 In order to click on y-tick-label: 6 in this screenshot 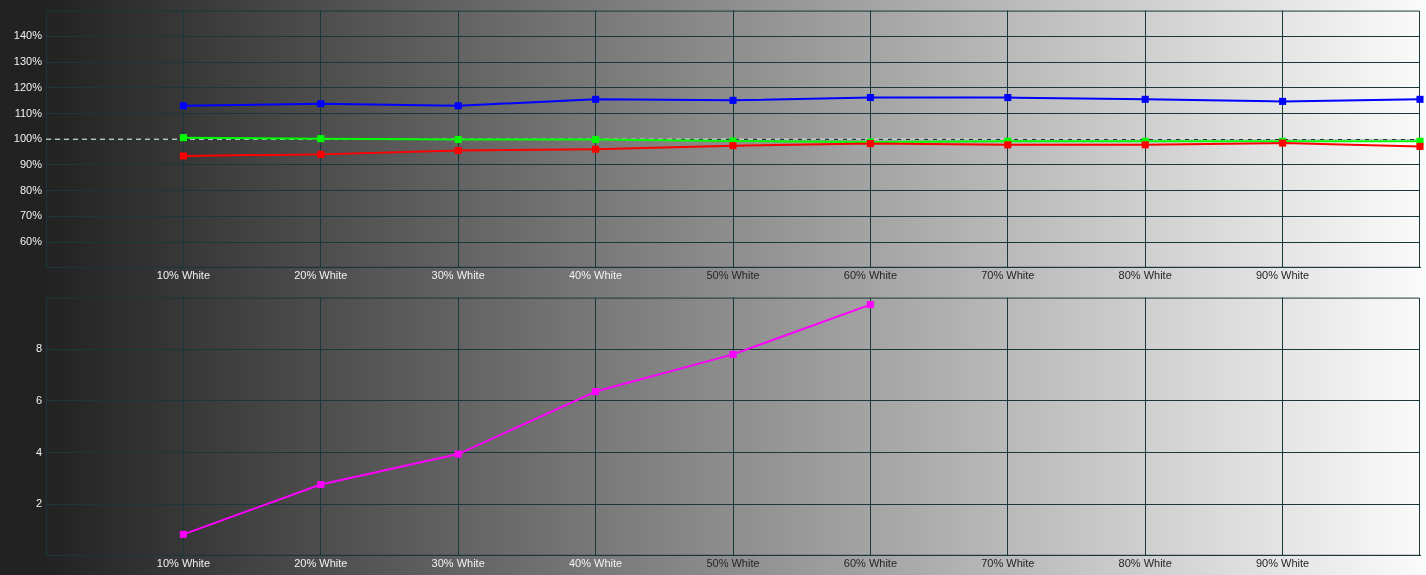, I will do `click(38, 399)`.